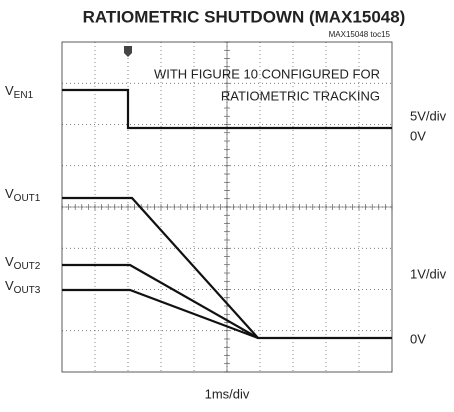 The height and width of the screenshot is (412, 454). I want to click on trigger-marker, so click(128, 51).